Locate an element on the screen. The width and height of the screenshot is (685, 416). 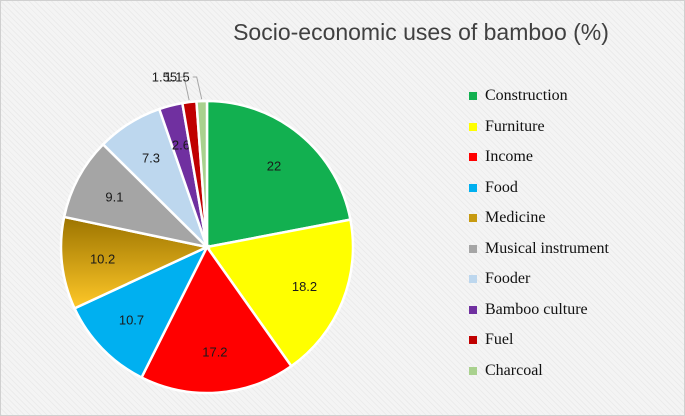
legend-label: Medicine is located at coordinates (515, 218).